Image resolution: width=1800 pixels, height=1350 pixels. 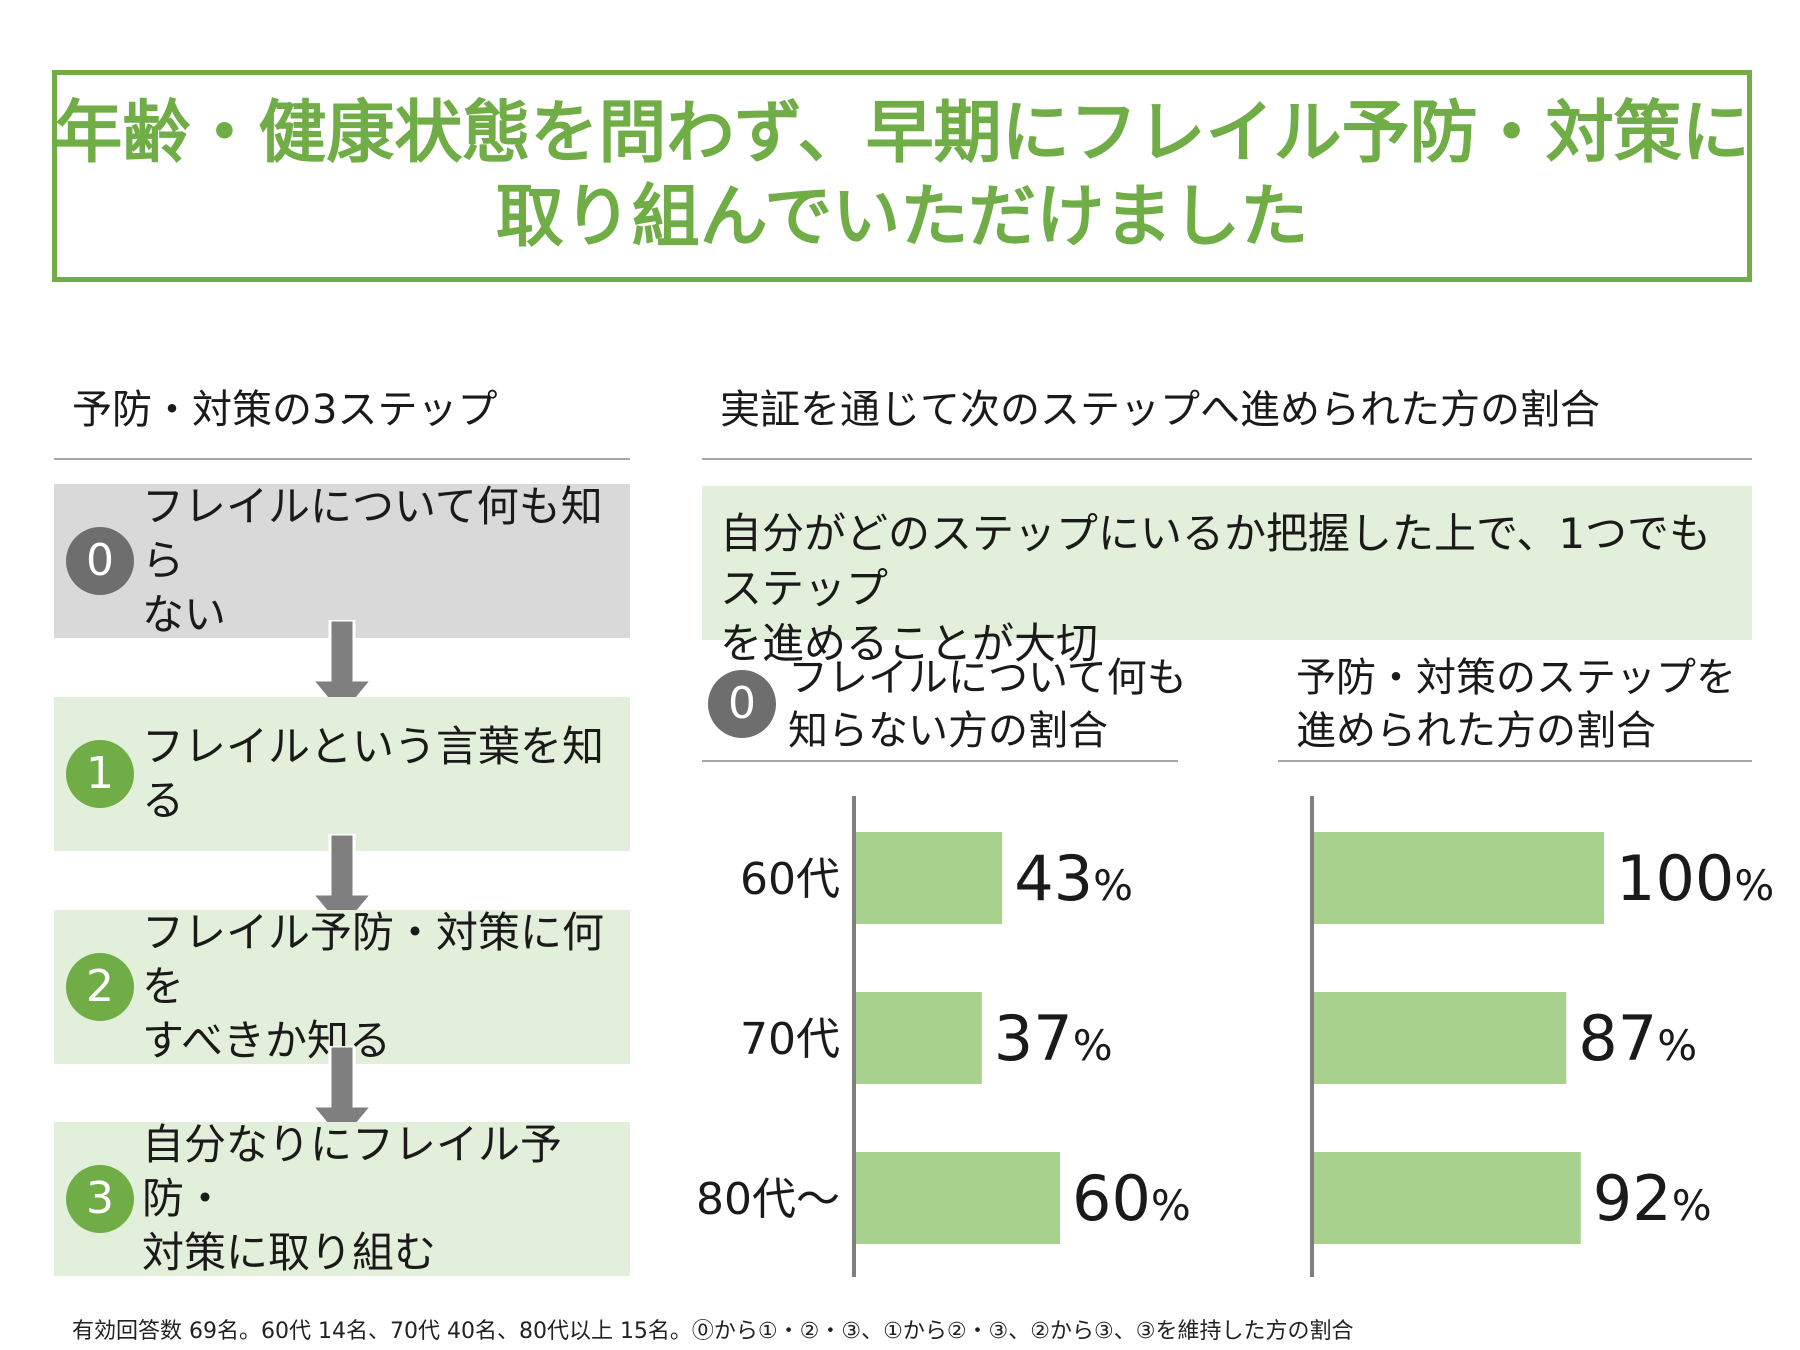 What do you see at coordinates (285, 410) in the screenshot?
I see `steps-heading: 予防・対策の3ステップ` at bounding box center [285, 410].